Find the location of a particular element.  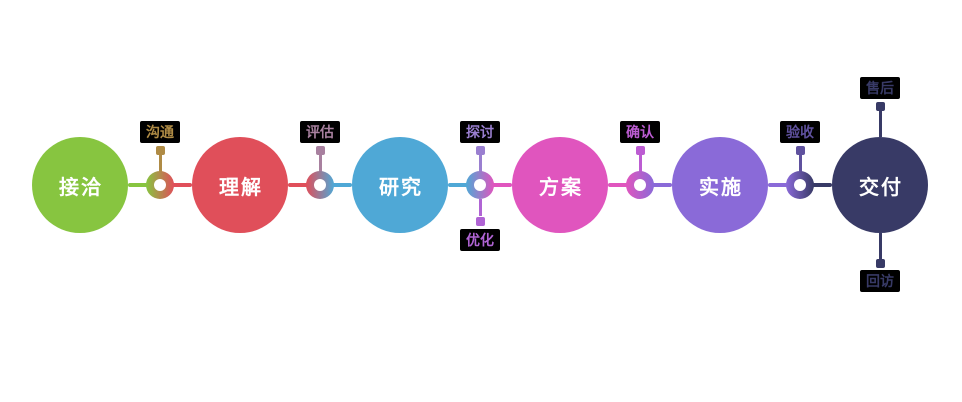

connector-2: 评估 is located at coordinates (320, 187).